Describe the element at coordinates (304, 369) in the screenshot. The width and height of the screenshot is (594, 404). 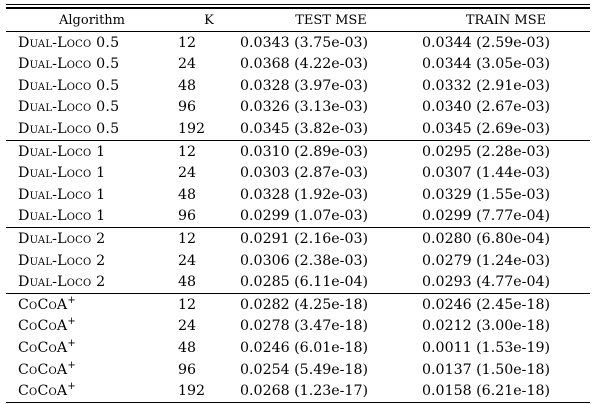
I see `cell-test-mse: 0.0254 (5.49e-18)` at that location.